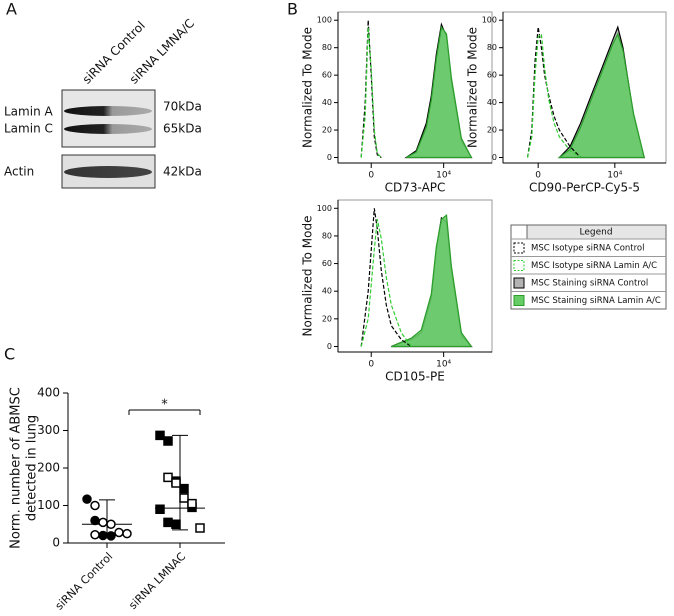 The width and height of the screenshot is (674, 616). Describe the element at coordinates (19, 172) in the screenshot. I see `band-label: Actin` at that location.